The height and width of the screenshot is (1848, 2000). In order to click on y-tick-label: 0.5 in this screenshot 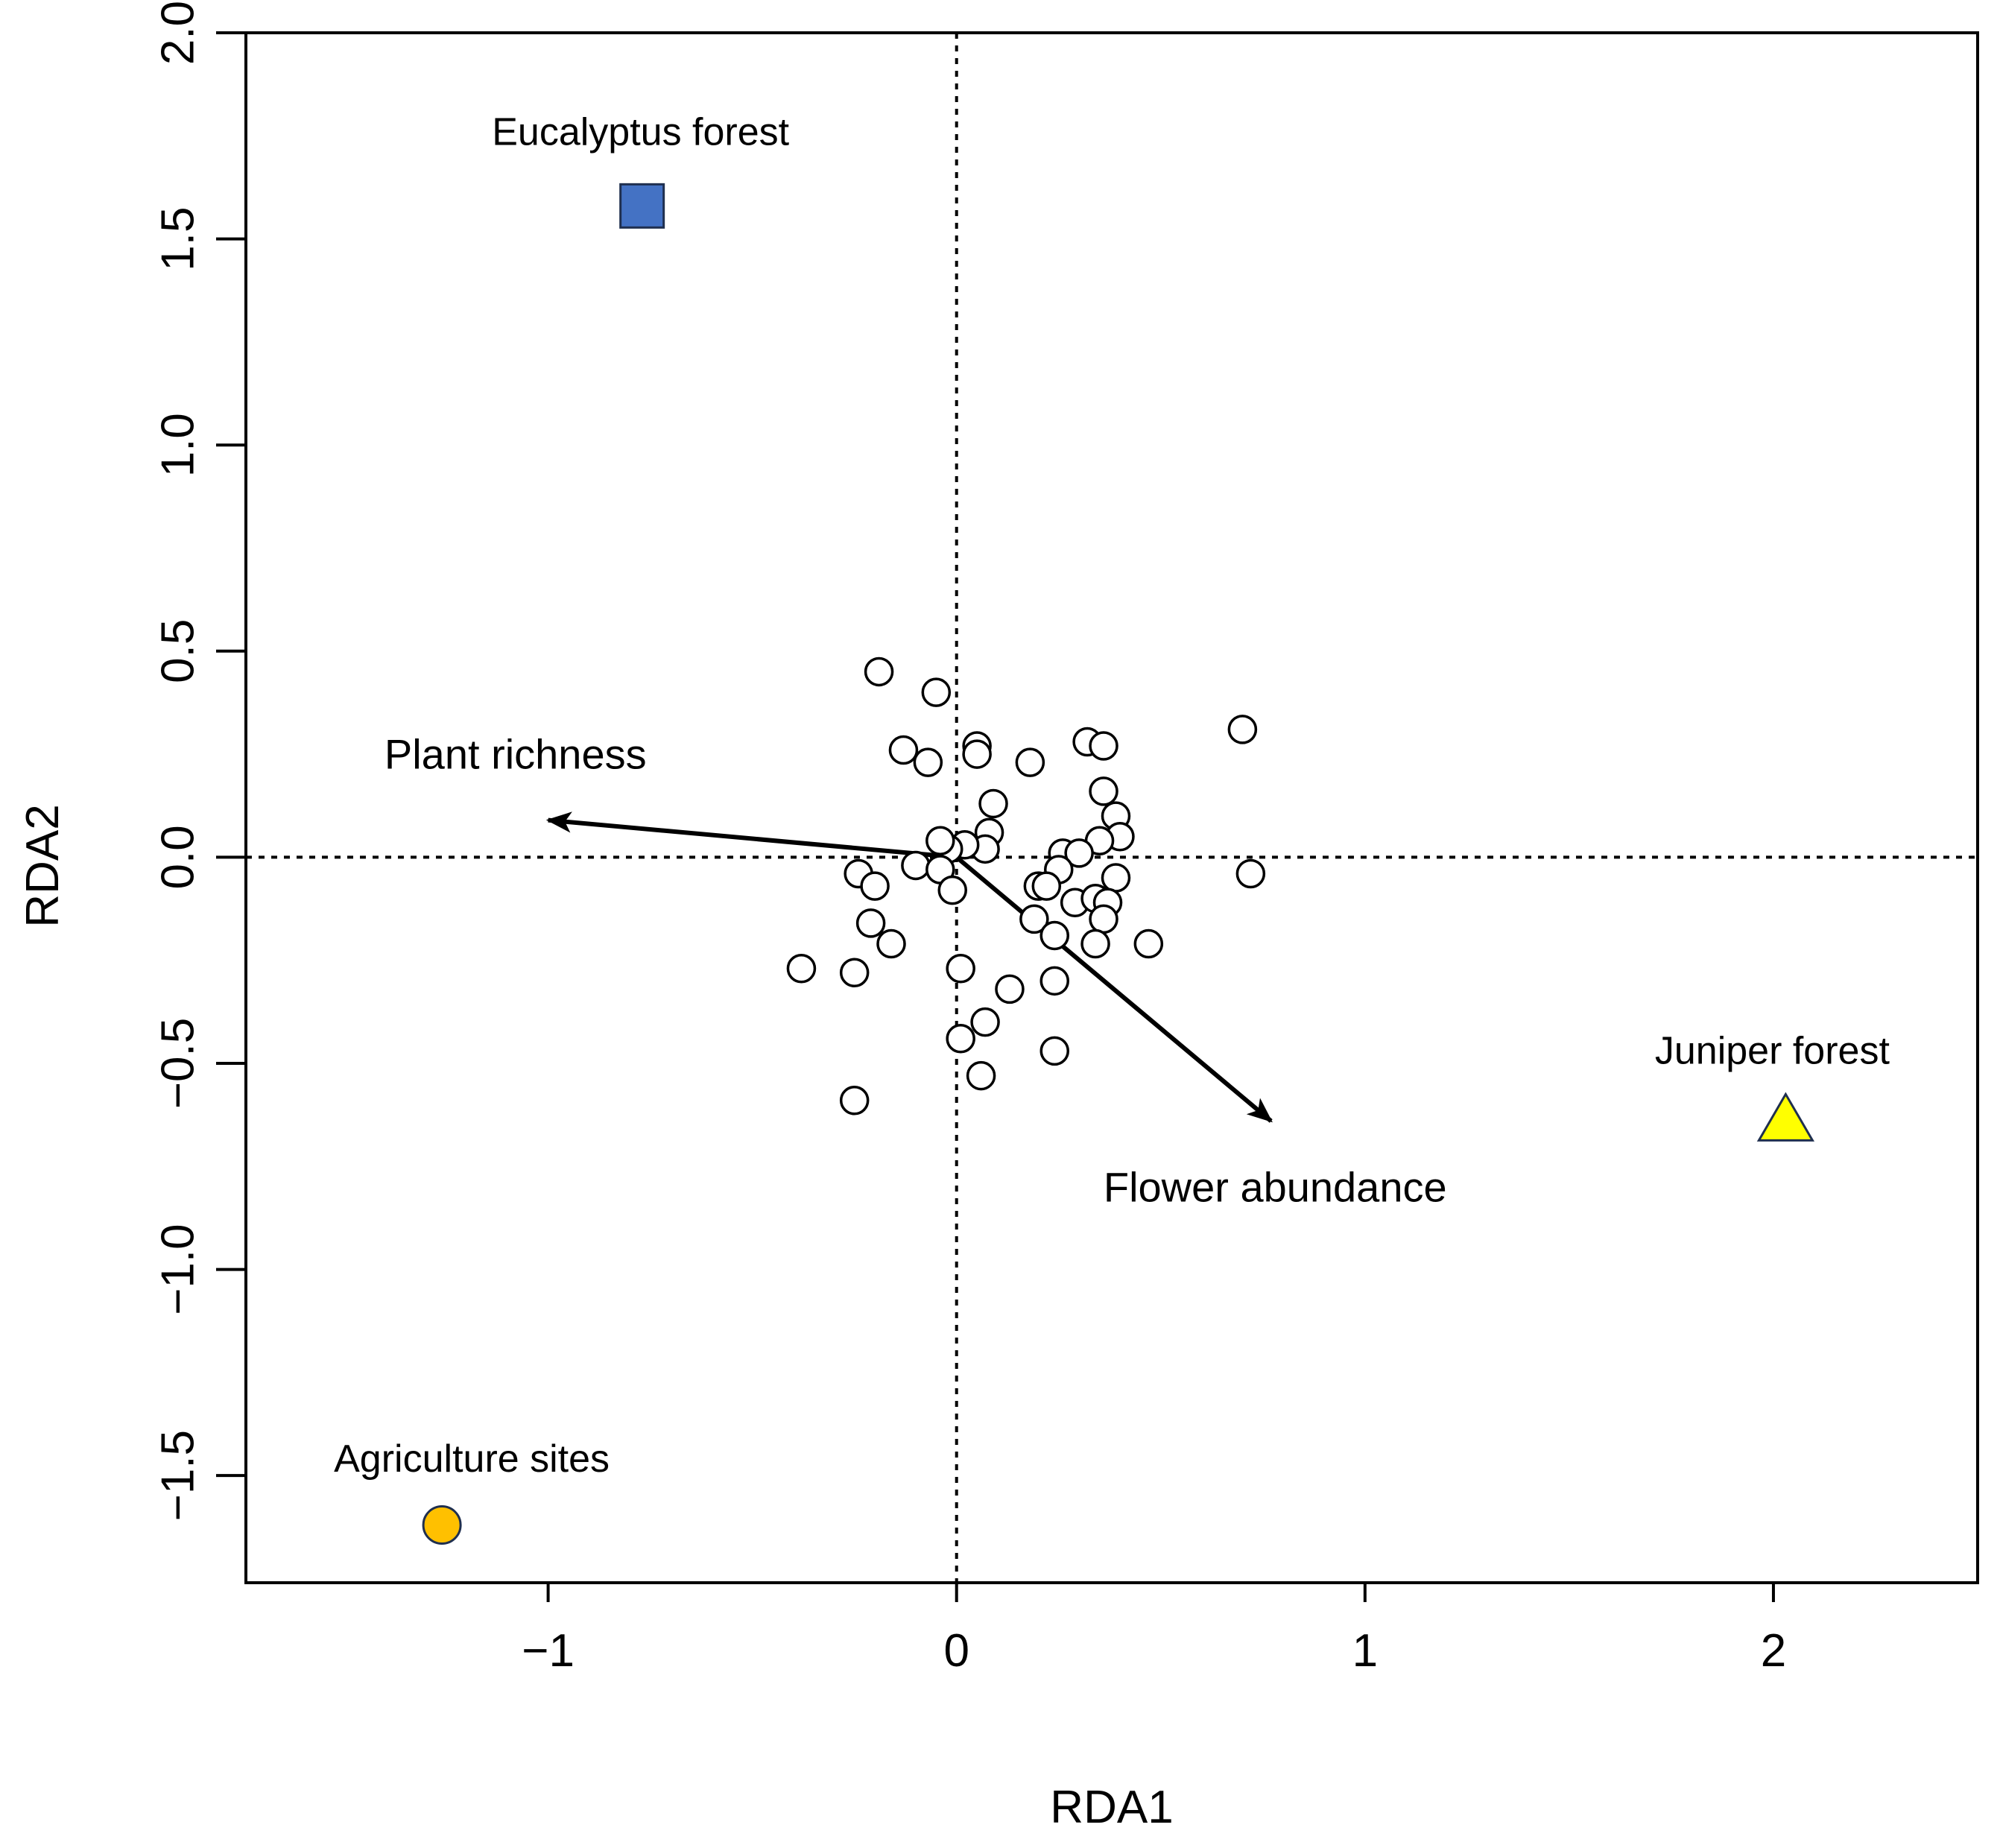, I will do `click(179, 651)`.